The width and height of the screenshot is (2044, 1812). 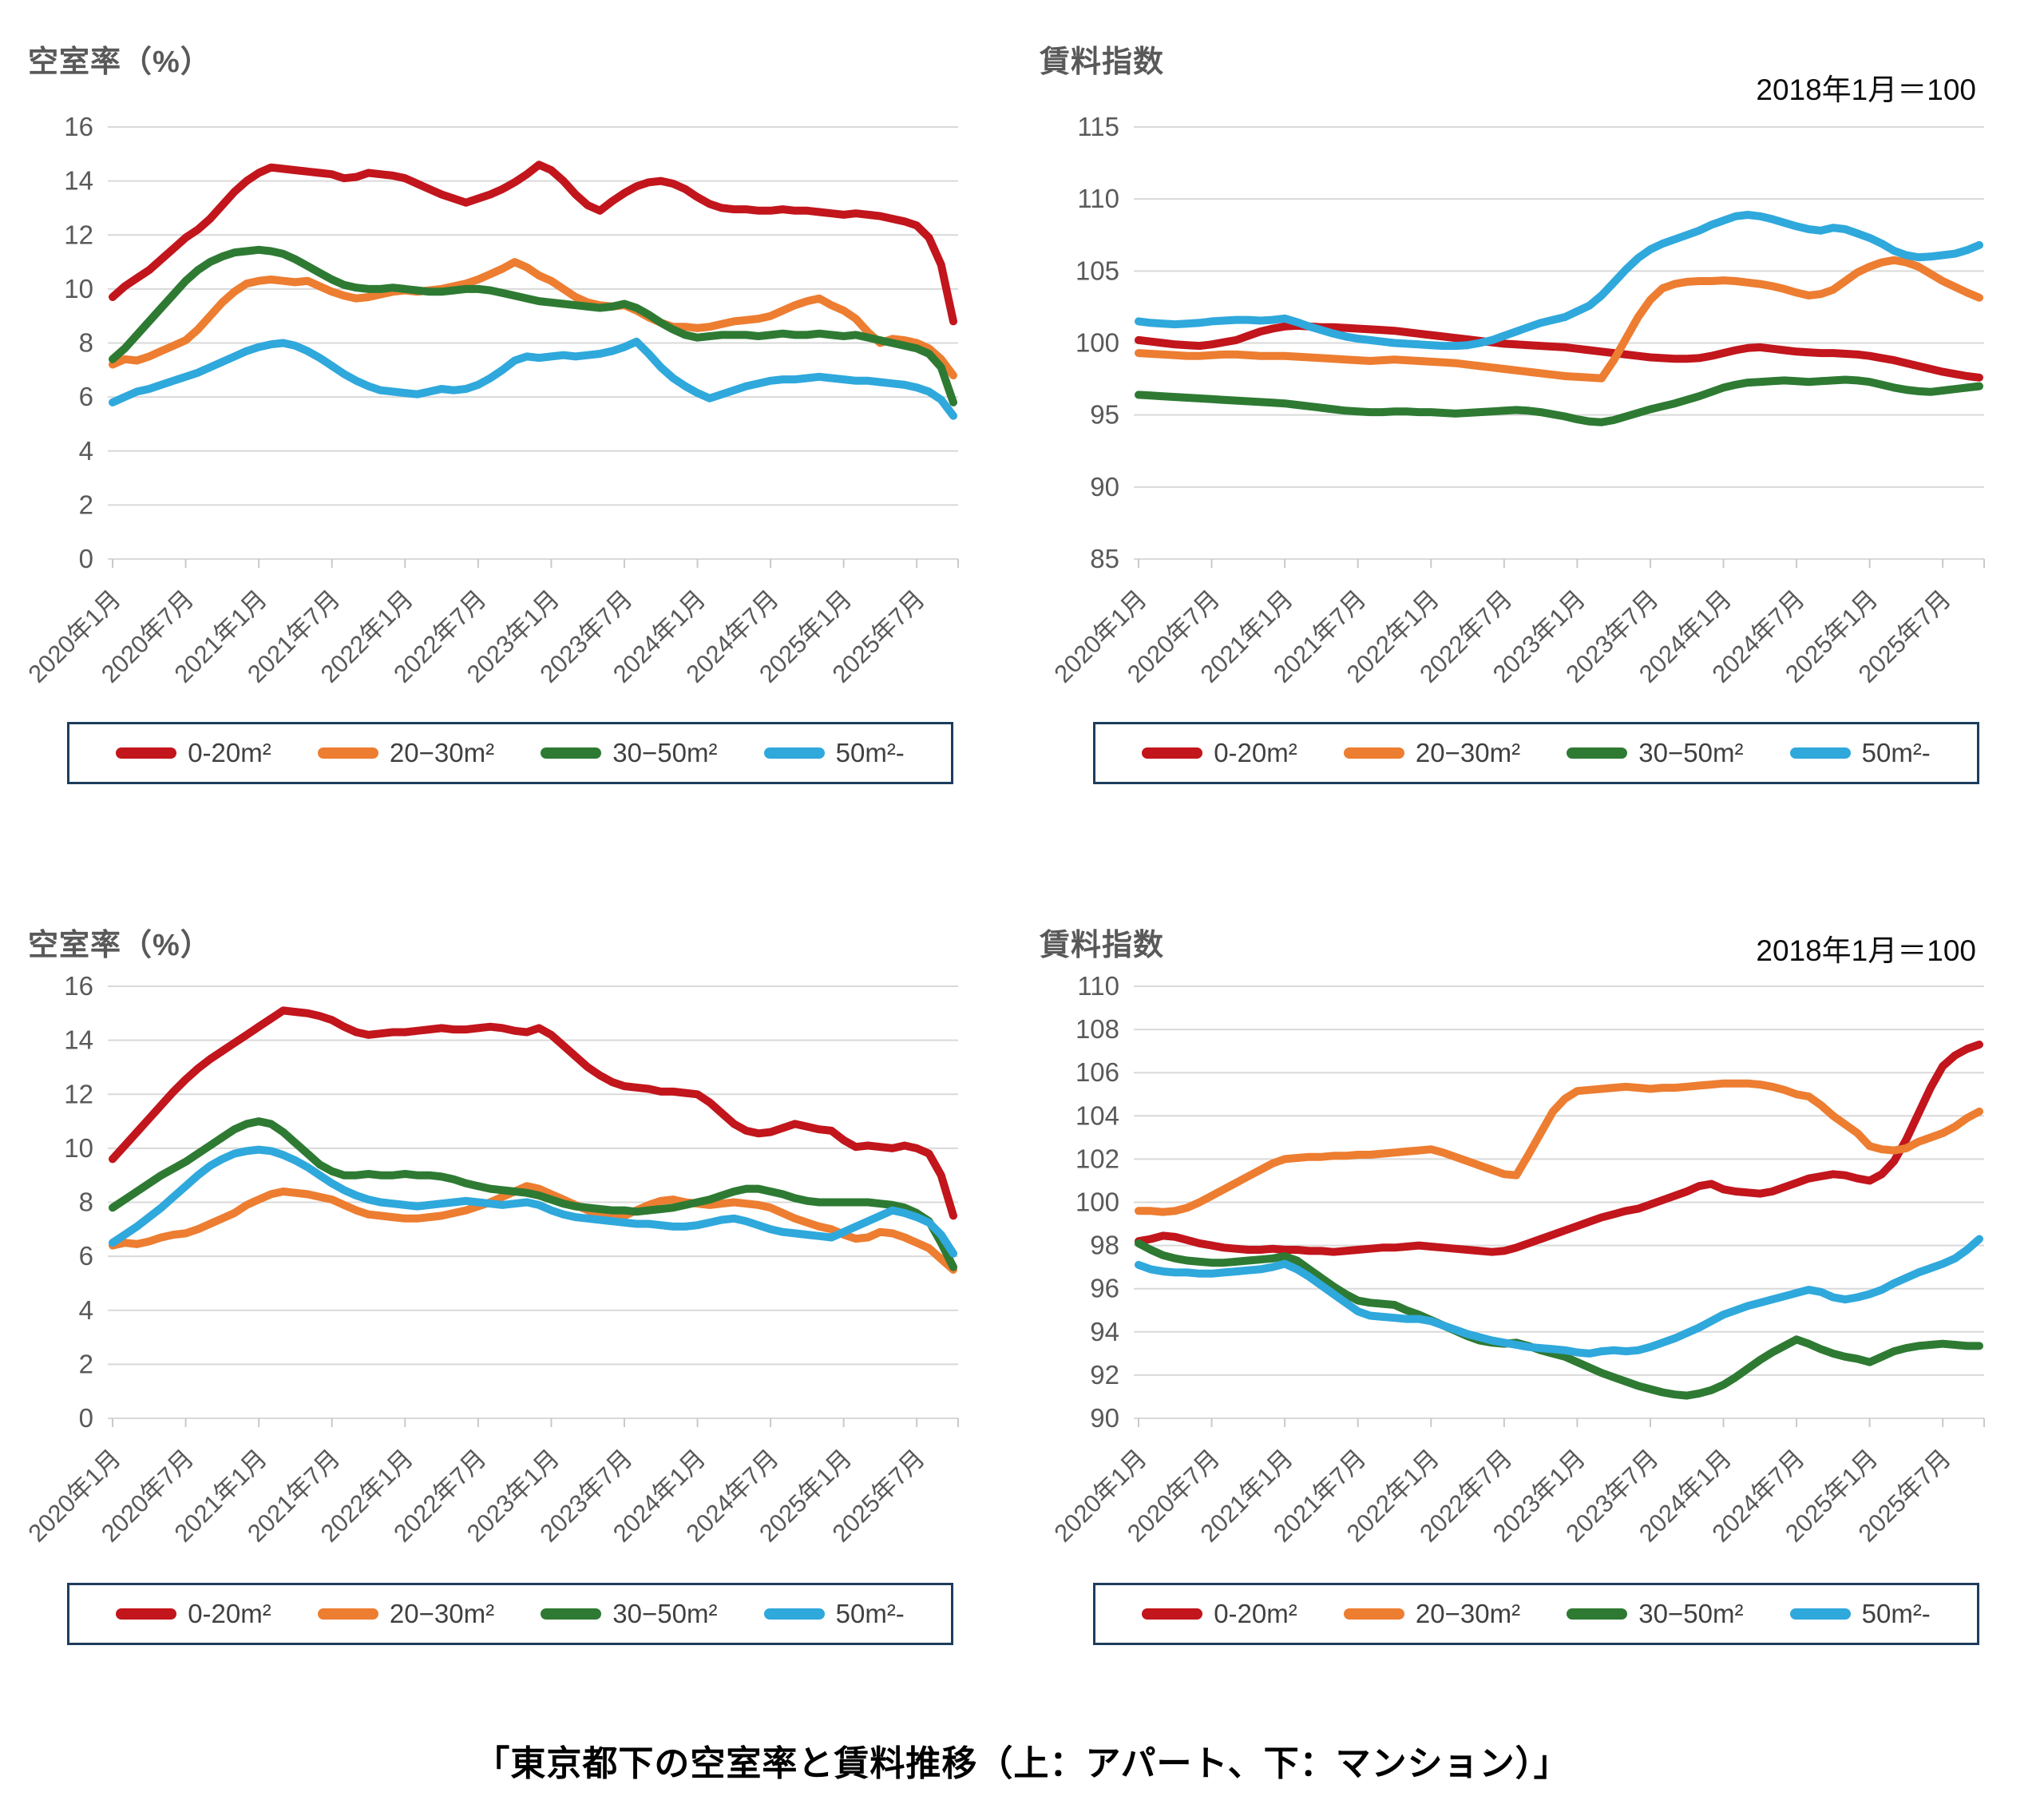 I want to click on y-axis-tick-label: 104, so click(x=1097, y=1115).